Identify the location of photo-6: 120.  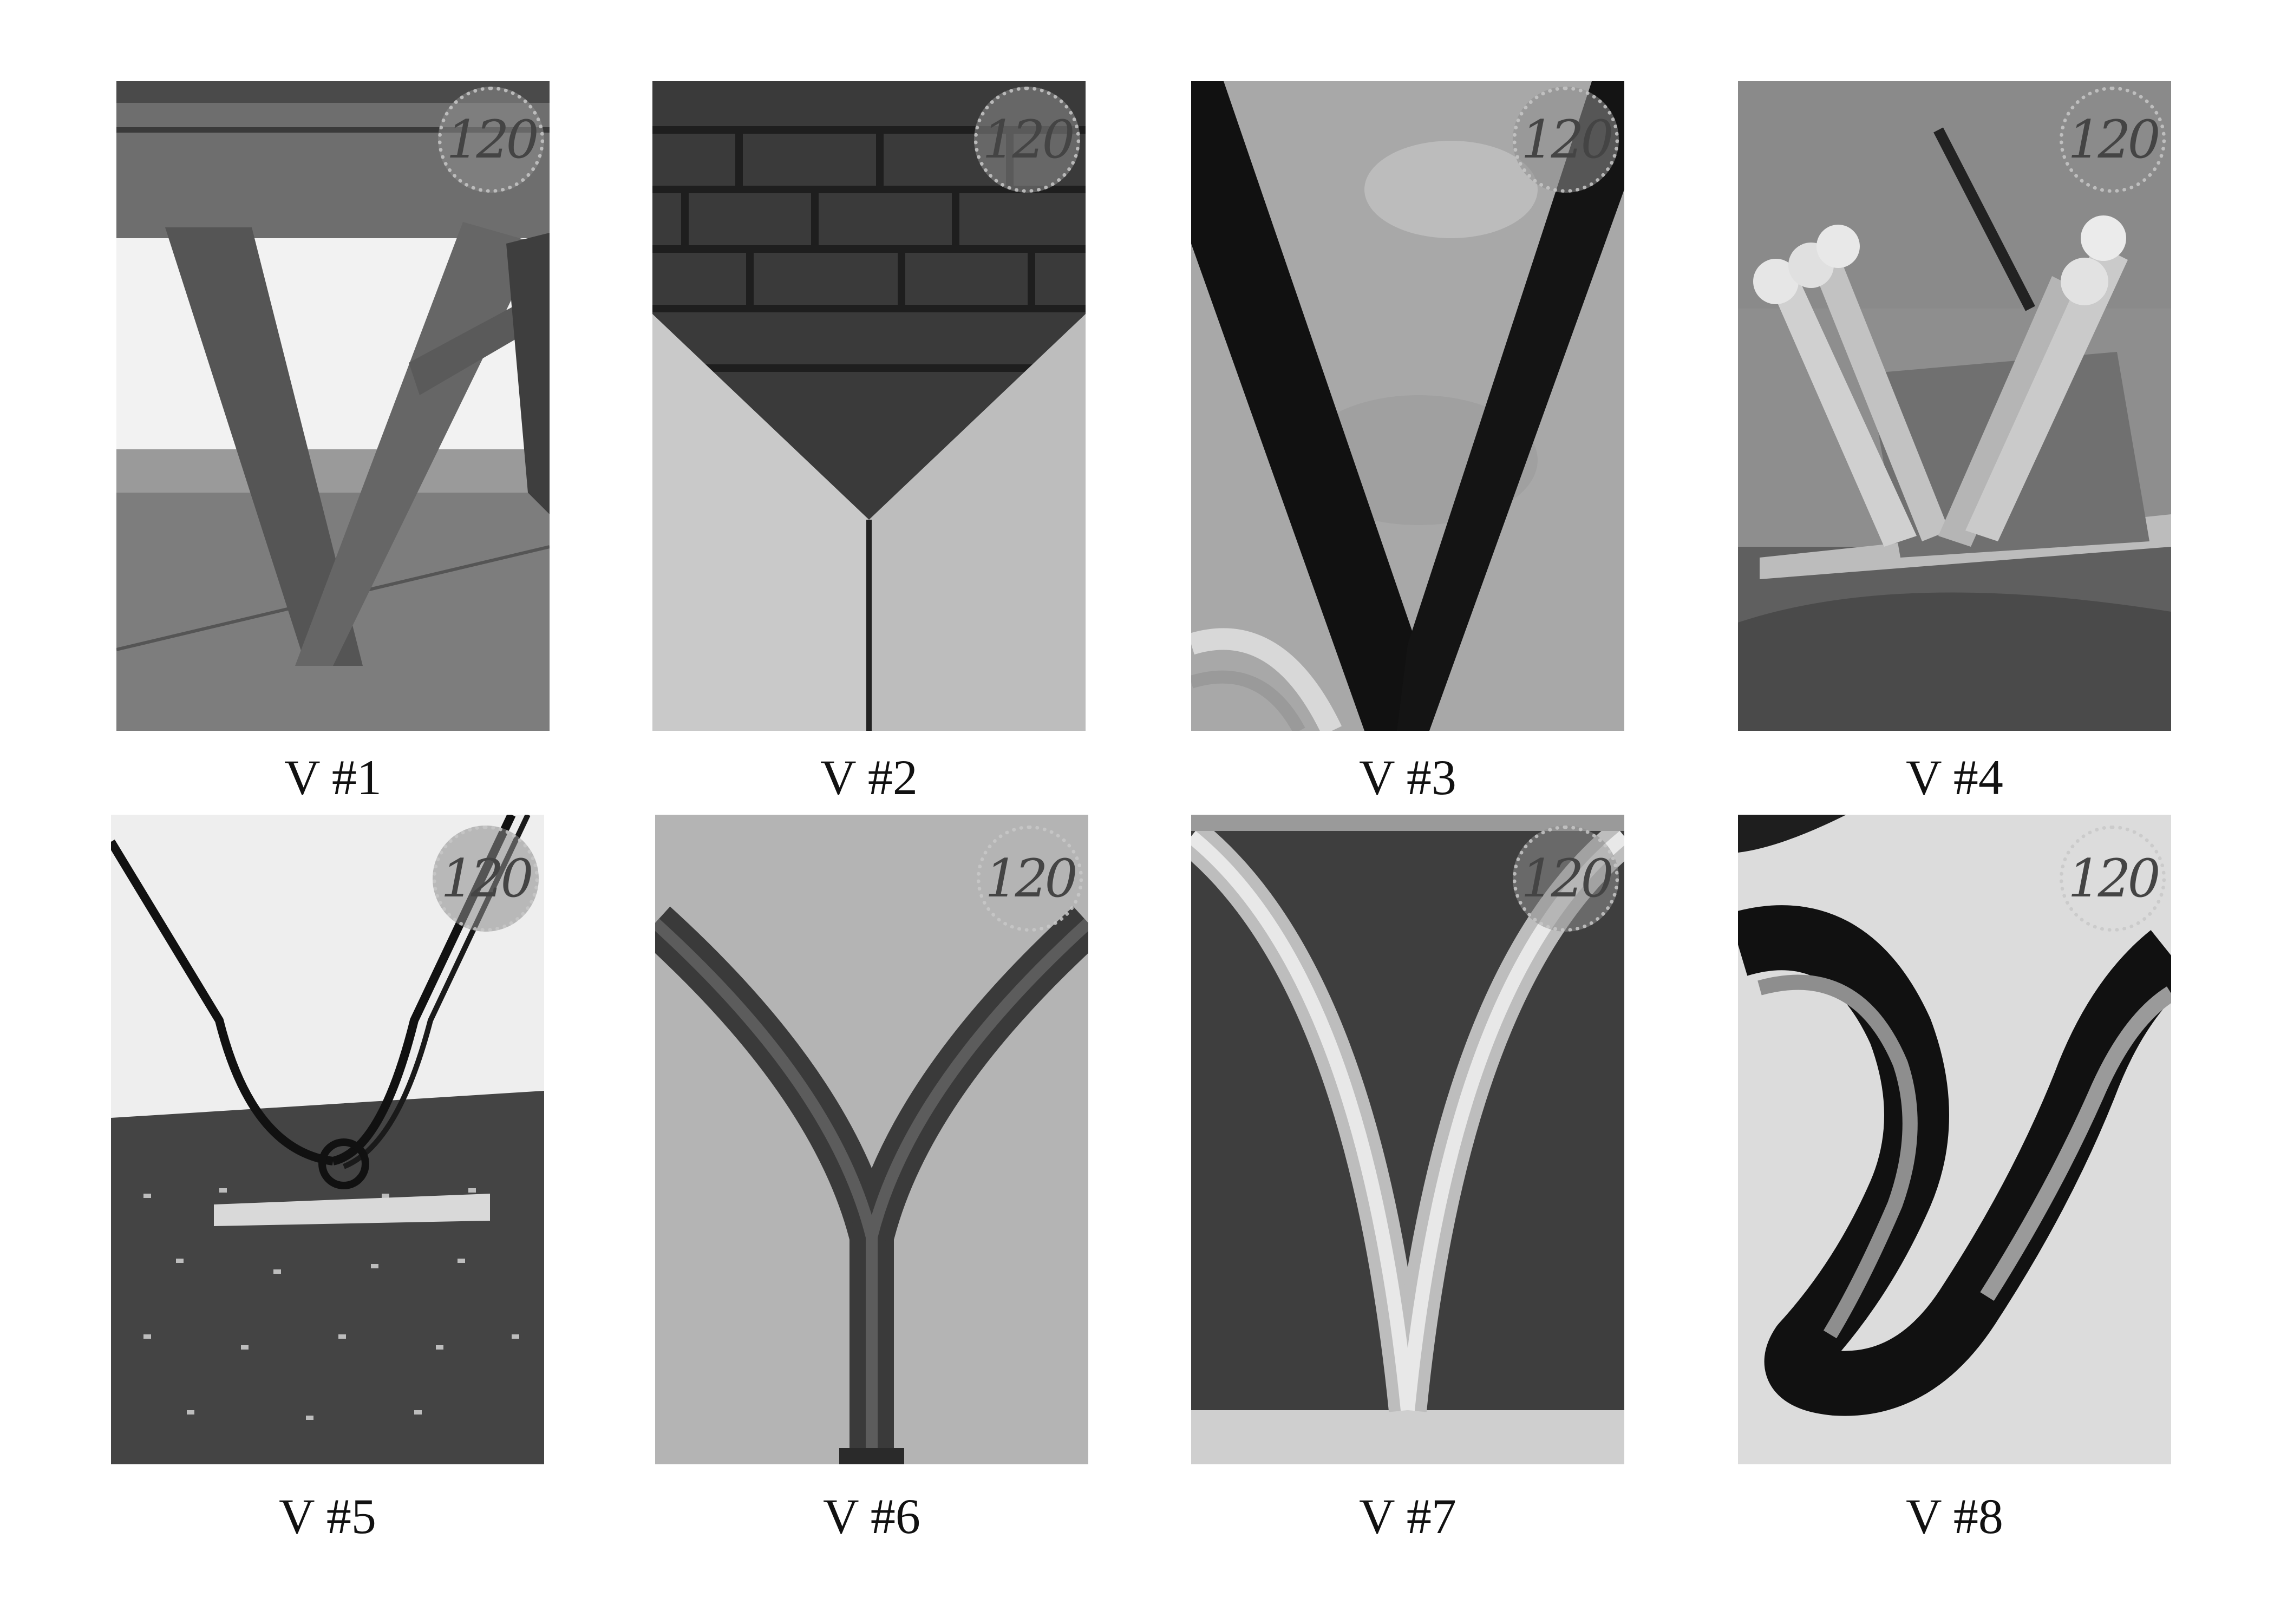
(872, 1140).